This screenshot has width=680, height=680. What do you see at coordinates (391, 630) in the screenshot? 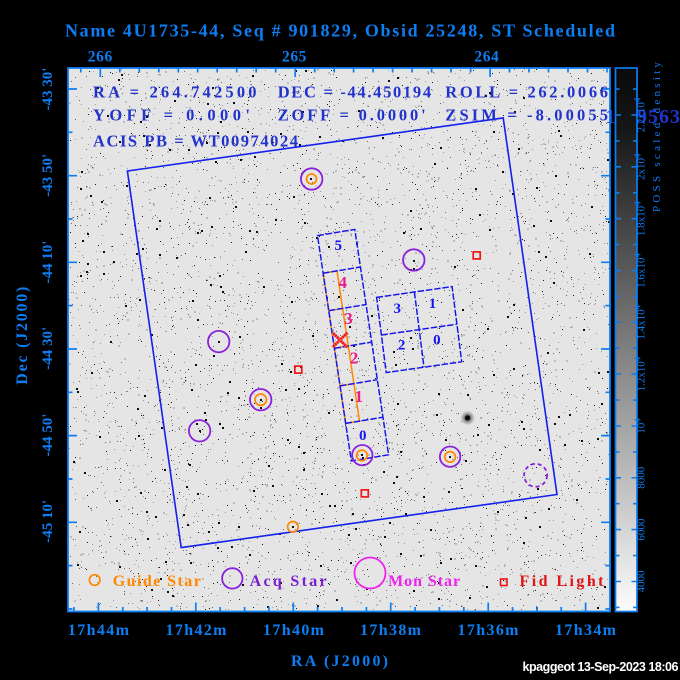
I see `svg-text: 17h38m` at bounding box center [391, 630].